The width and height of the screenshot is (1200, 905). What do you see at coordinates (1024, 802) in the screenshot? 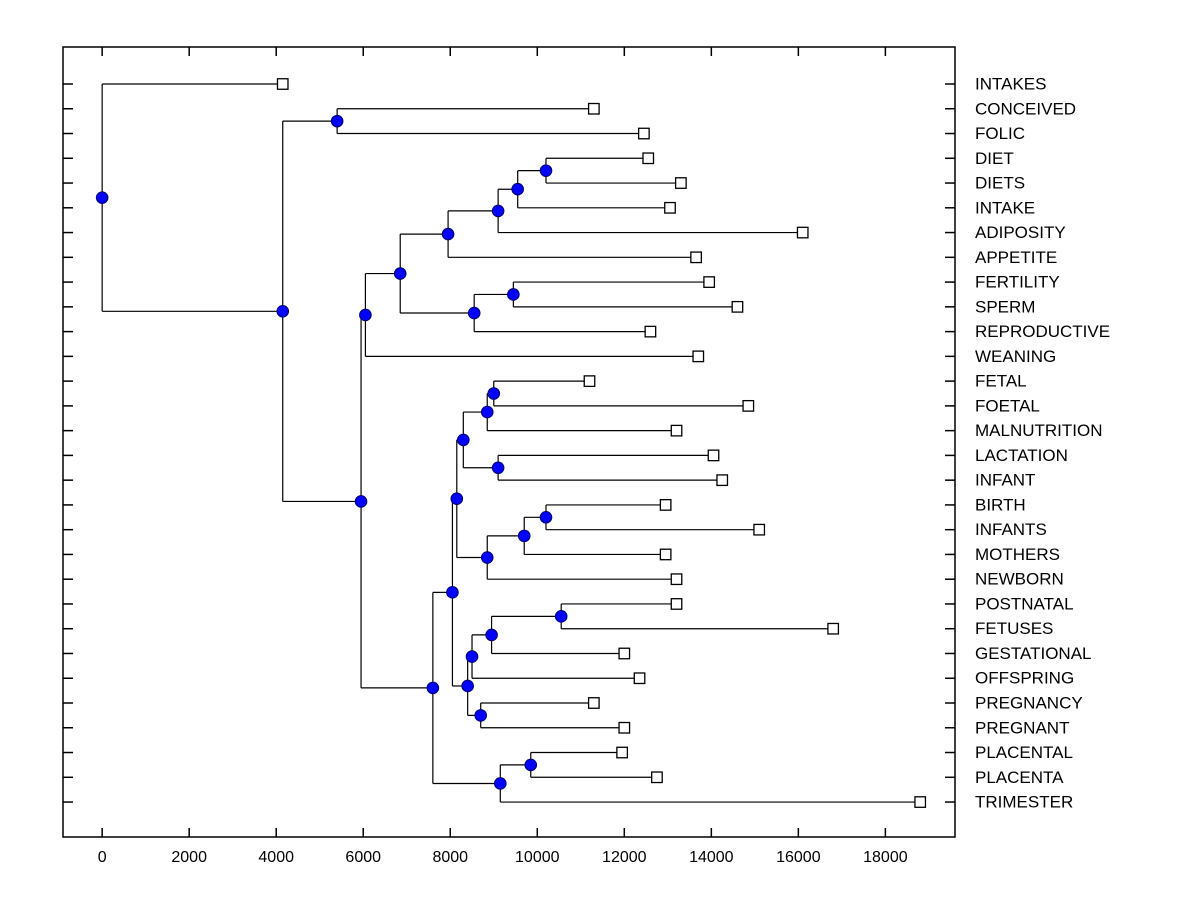
I see `leaf-label: TRIMESTER` at bounding box center [1024, 802].